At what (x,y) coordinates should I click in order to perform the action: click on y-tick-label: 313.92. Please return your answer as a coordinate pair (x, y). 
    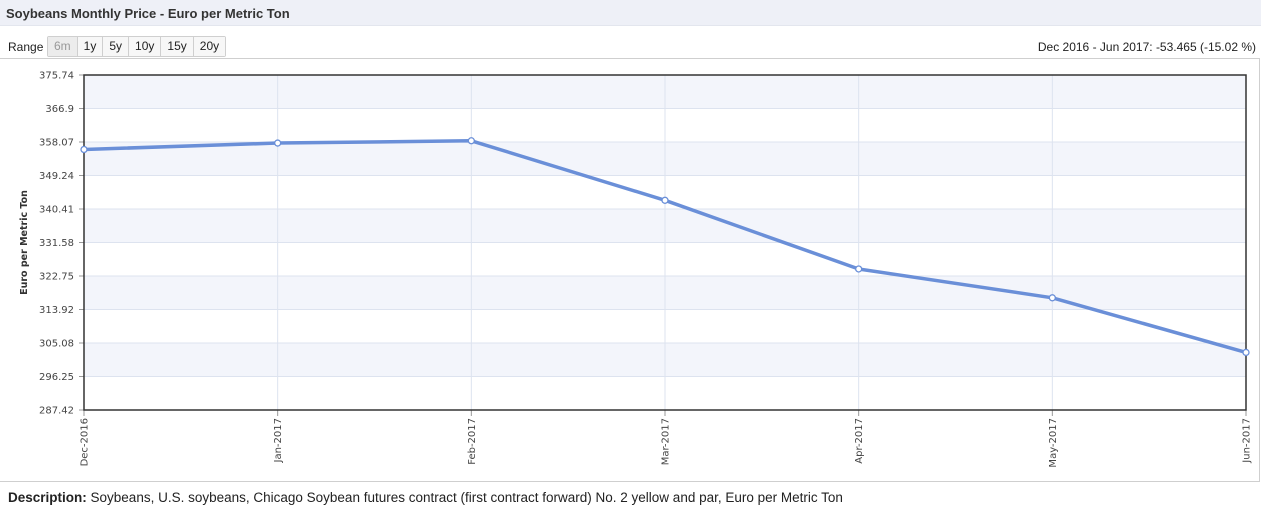
    Looking at the image, I should click on (56, 310).